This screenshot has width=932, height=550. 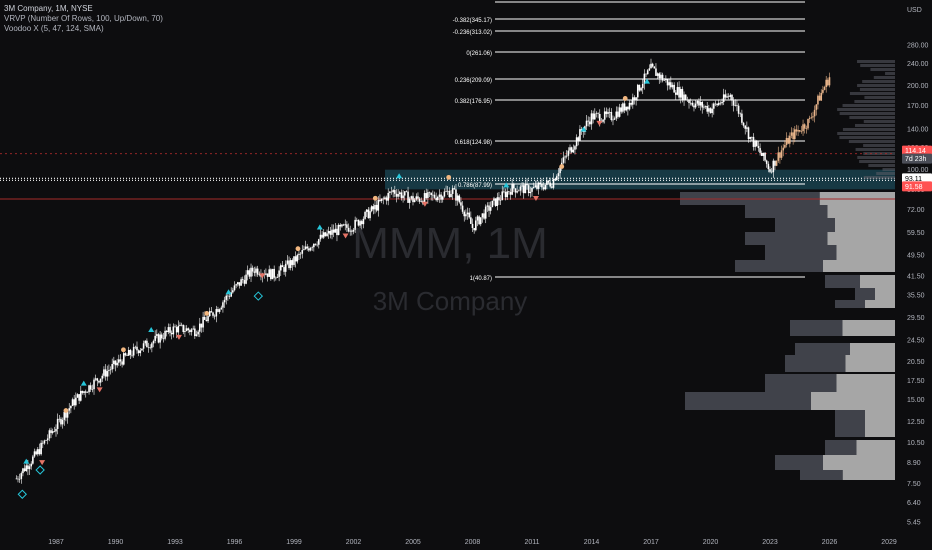 I want to click on fib-label-4: 0.236(209.09), so click(x=473, y=81).